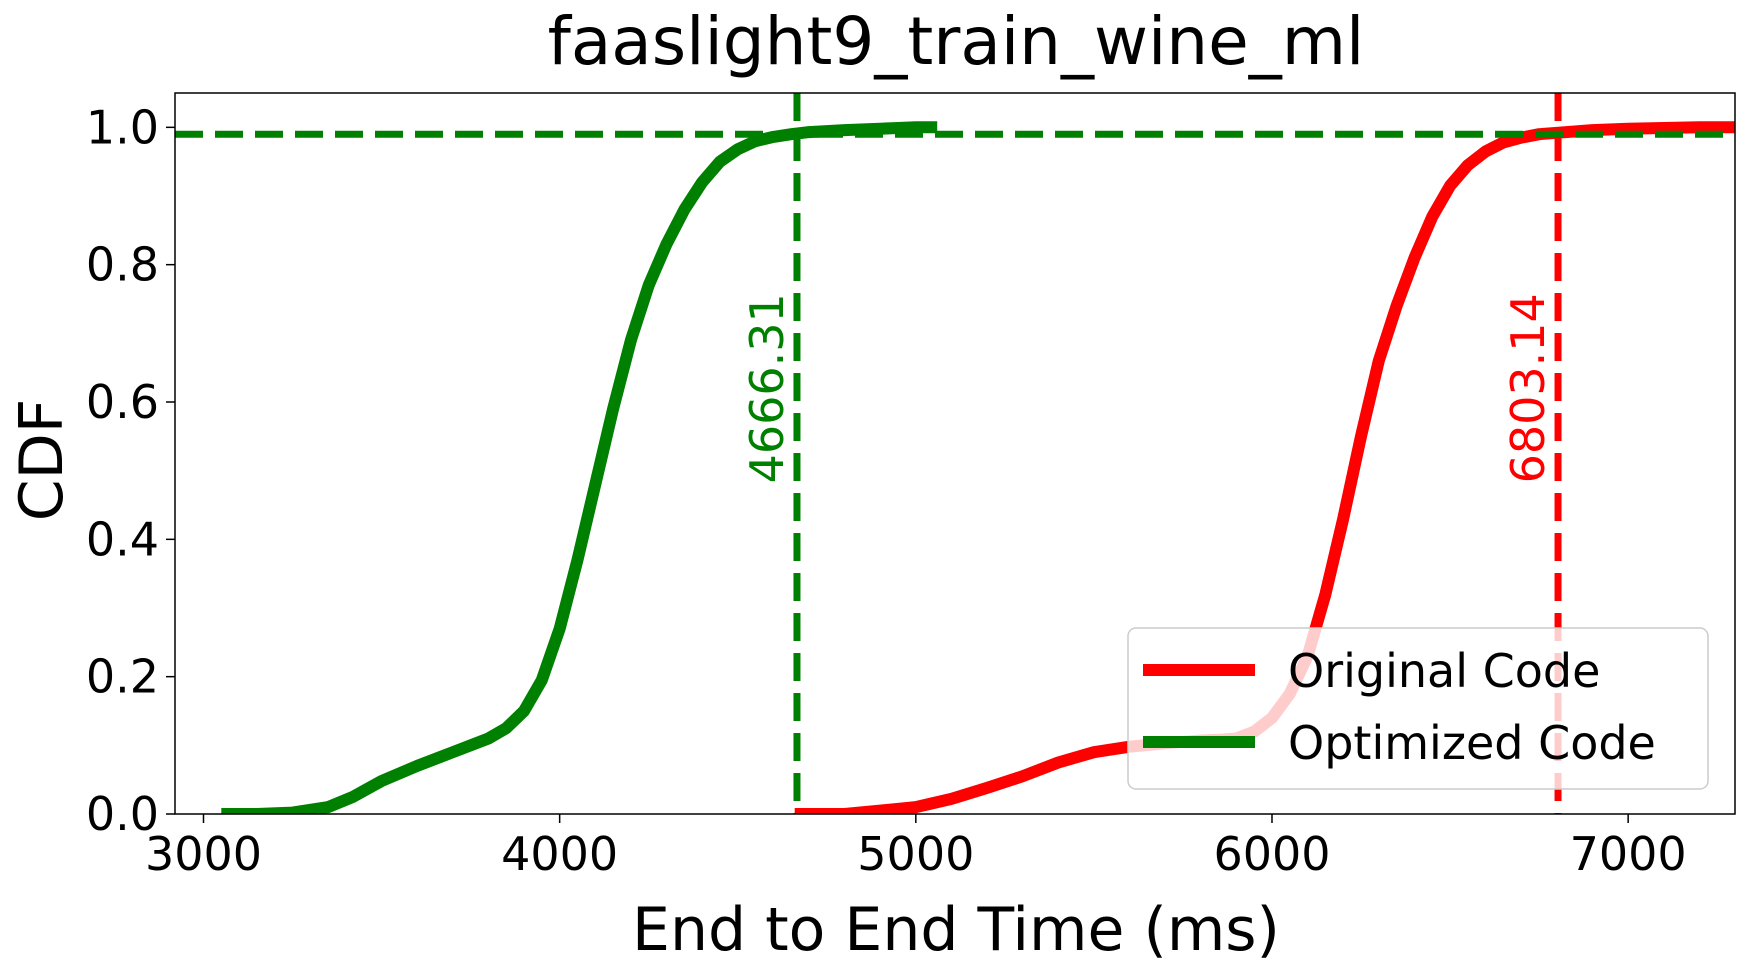  I want to click on x-tick-label: 4000, so click(559, 854).